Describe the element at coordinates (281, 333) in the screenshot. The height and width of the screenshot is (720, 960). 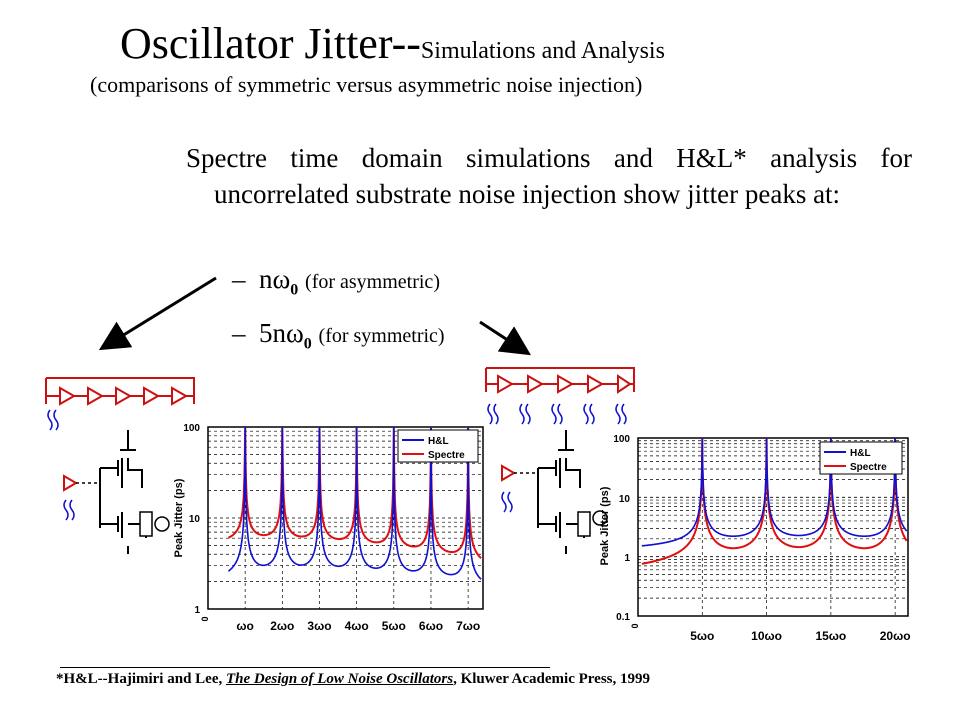
I see `bullet-term: 5nω` at that location.